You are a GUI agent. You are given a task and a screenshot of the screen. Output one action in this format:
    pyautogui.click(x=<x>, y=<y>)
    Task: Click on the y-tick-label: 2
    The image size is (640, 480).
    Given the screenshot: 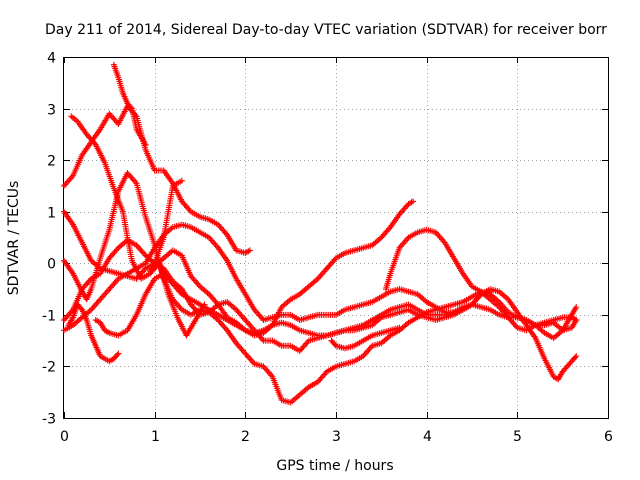 What is the action you would take?
    pyautogui.click(x=51, y=162)
    